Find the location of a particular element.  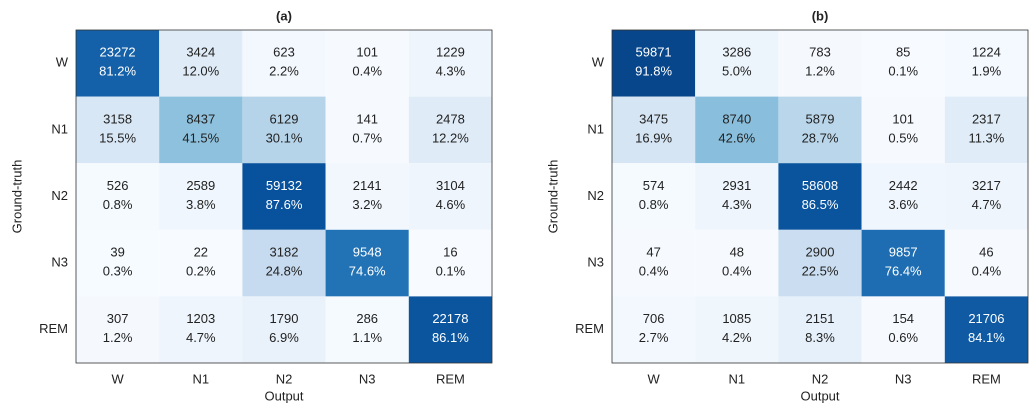

cell-count: 47 is located at coordinates (653, 252).